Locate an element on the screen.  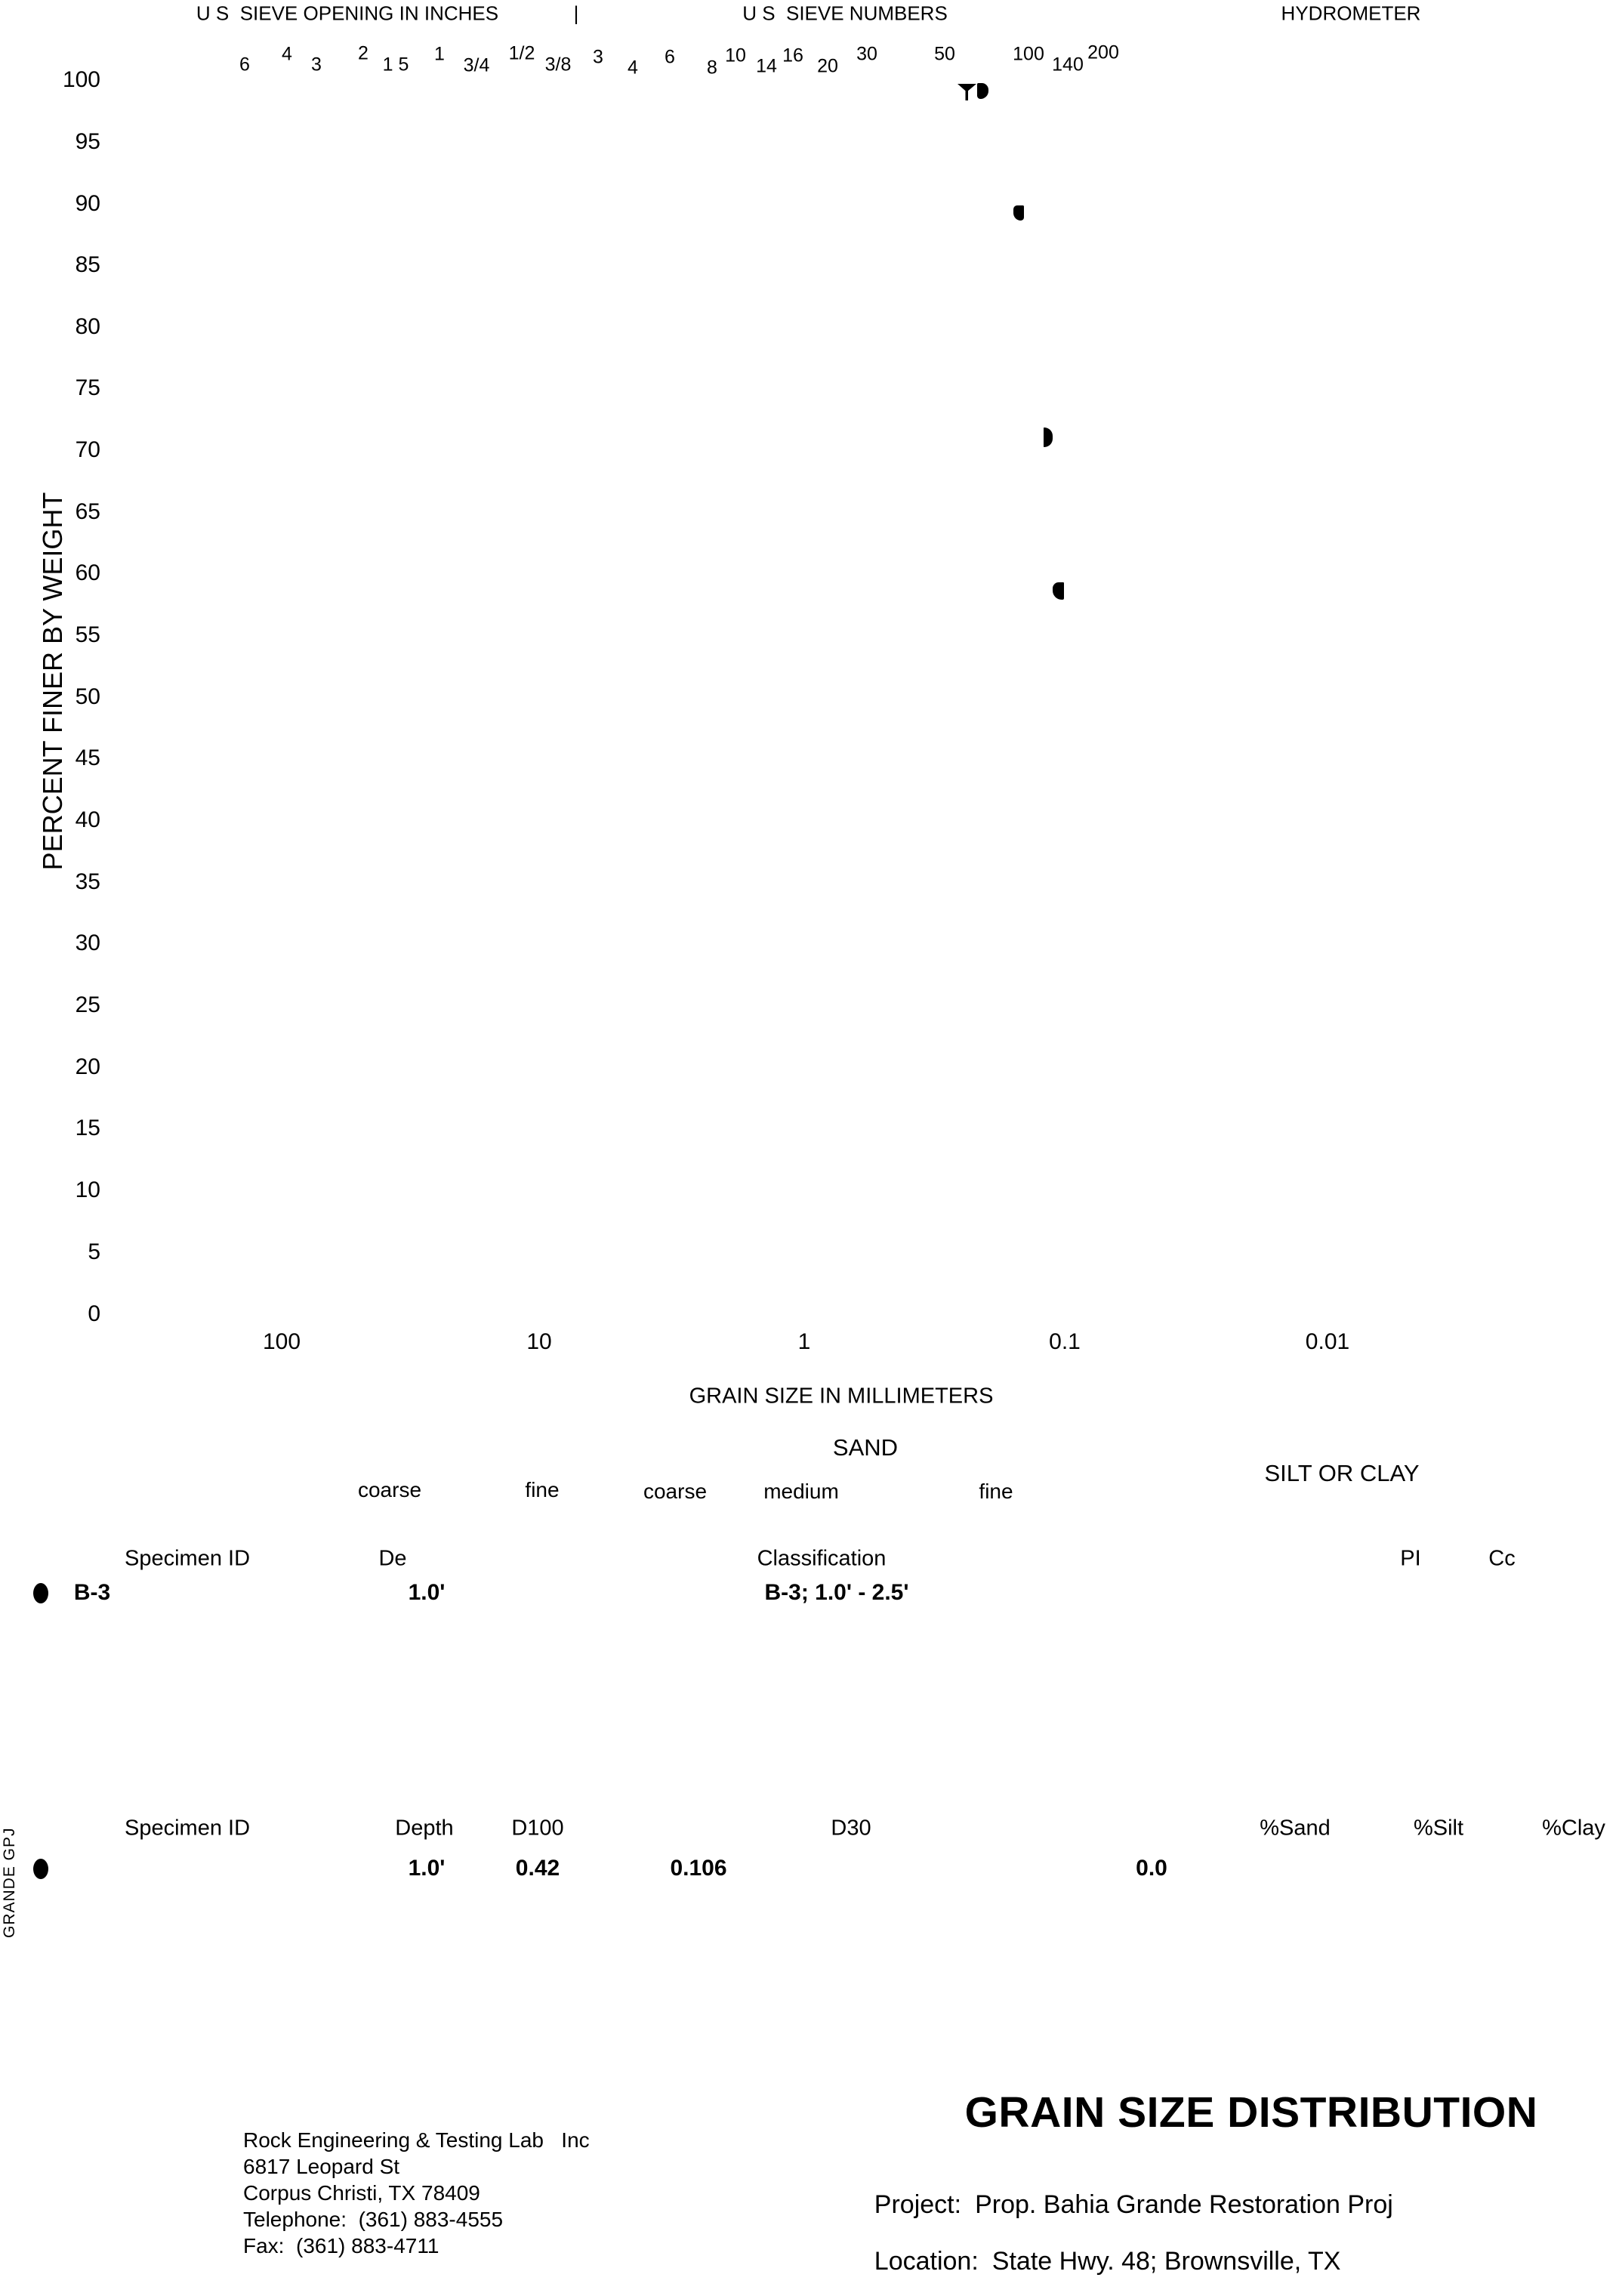
y-tick-label: 55 is located at coordinates (87, 634).